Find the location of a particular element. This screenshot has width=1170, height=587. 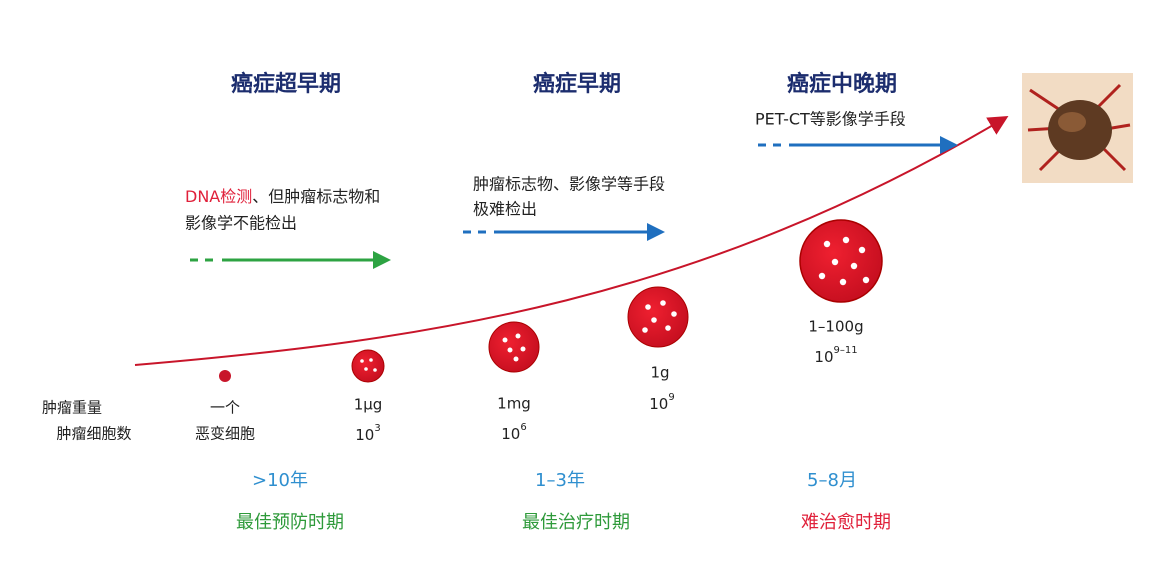

note-text: 极难检出 is located at coordinates (505, 209).